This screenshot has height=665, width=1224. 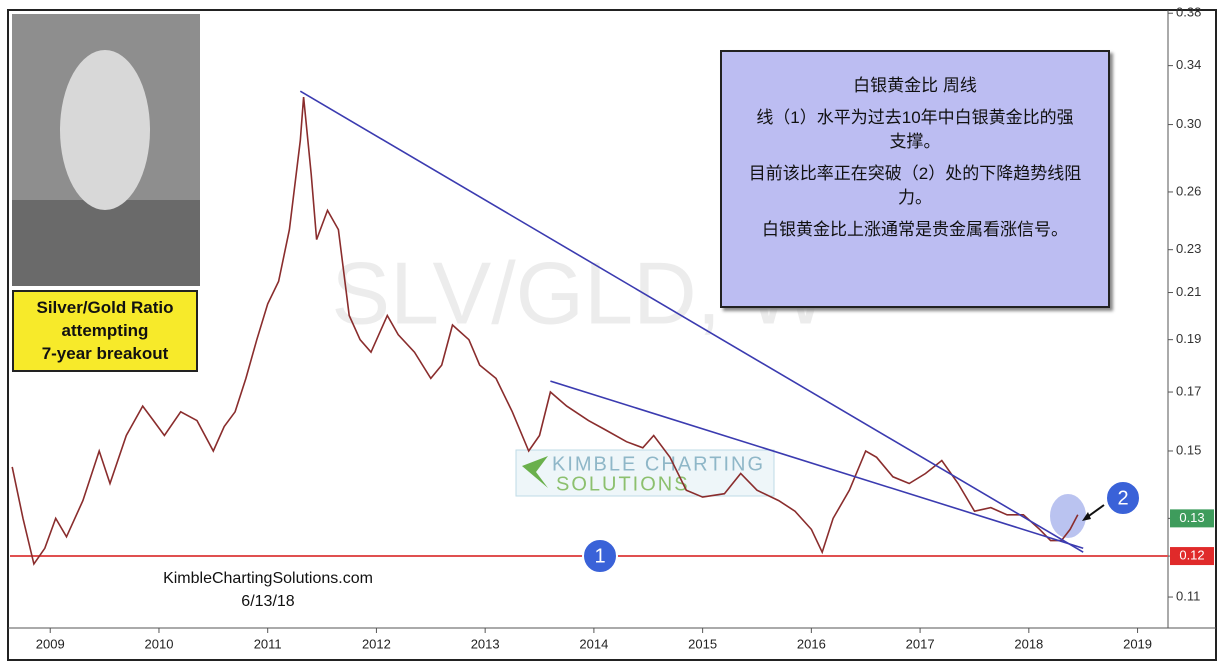 I want to click on badge-line: 7-year breakout, so click(x=105, y=353).